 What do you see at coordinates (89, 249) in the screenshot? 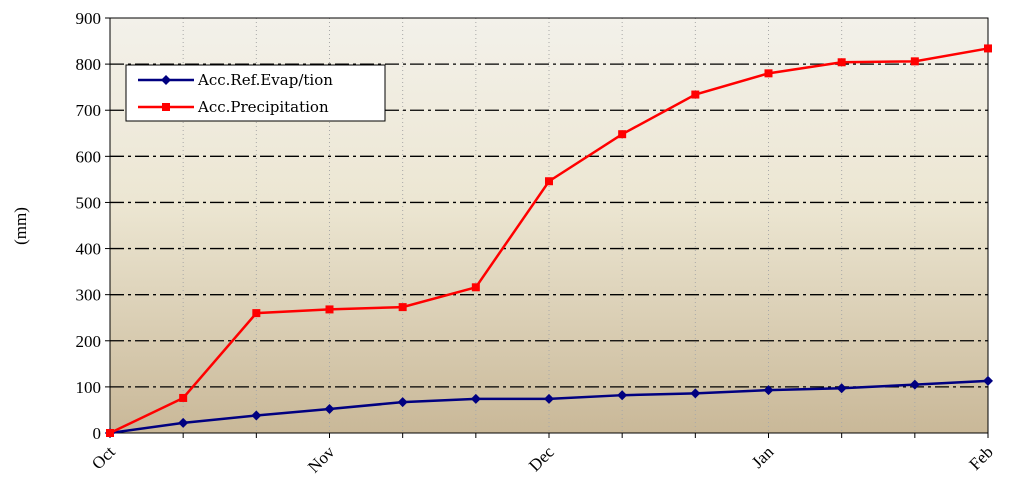
I see `y-tick-label: 400` at bounding box center [89, 249].